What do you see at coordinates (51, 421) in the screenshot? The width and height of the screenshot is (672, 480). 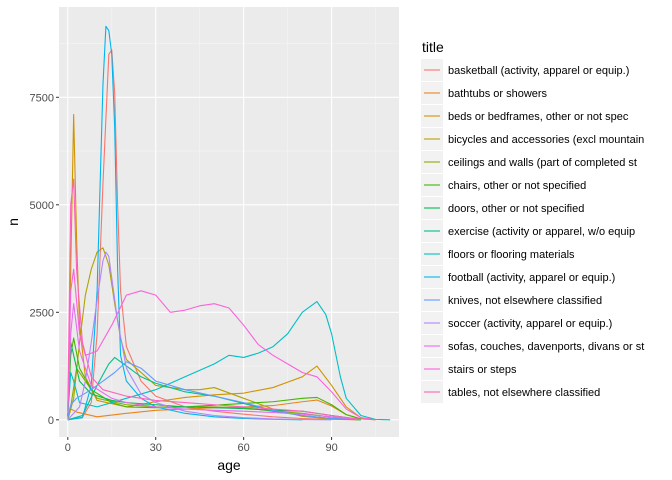 I see `y-tick-label: 0` at bounding box center [51, 421].